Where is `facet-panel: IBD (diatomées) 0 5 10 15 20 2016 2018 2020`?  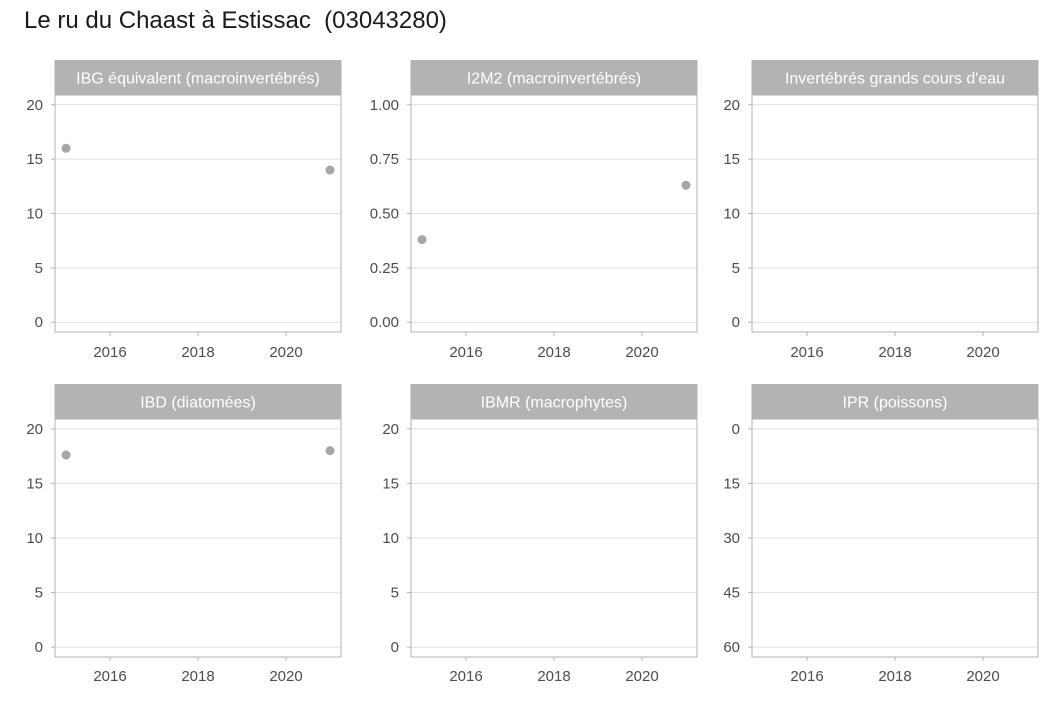 facet-panel: IBD (diatomées) 0 5 10 15 20 2016 2018 2020 is located at coordinates (184, 534).